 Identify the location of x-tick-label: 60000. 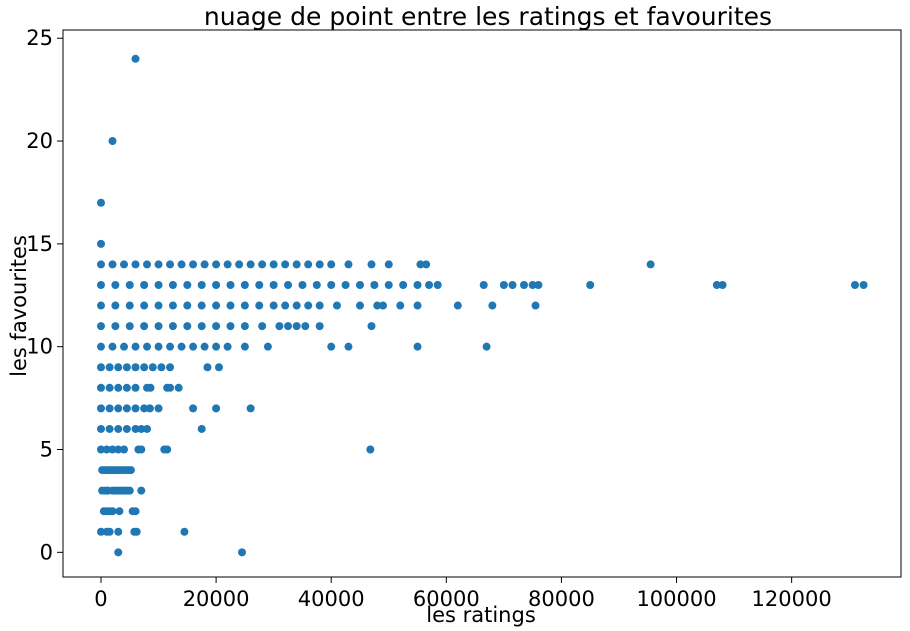
(446, 599).